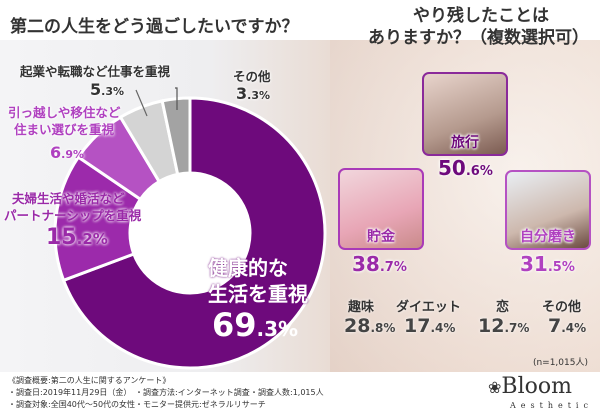 The image size is (600, 416). Describe the element at coordinates (560, 363) in the screenshot. I see `sample-size-note: (n=1,015人)` at that location.